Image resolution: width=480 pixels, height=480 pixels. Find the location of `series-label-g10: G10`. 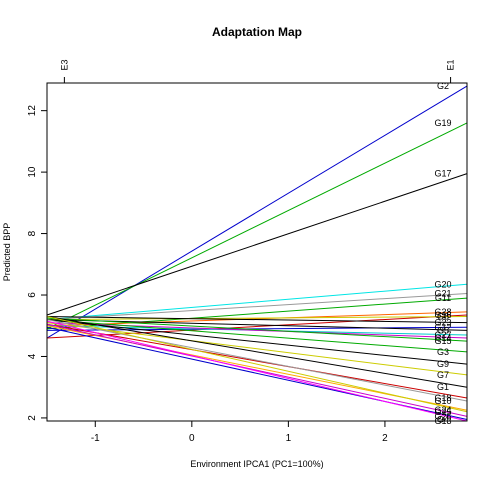

series-label-g10: G10 is located at coordinates (442, 401).